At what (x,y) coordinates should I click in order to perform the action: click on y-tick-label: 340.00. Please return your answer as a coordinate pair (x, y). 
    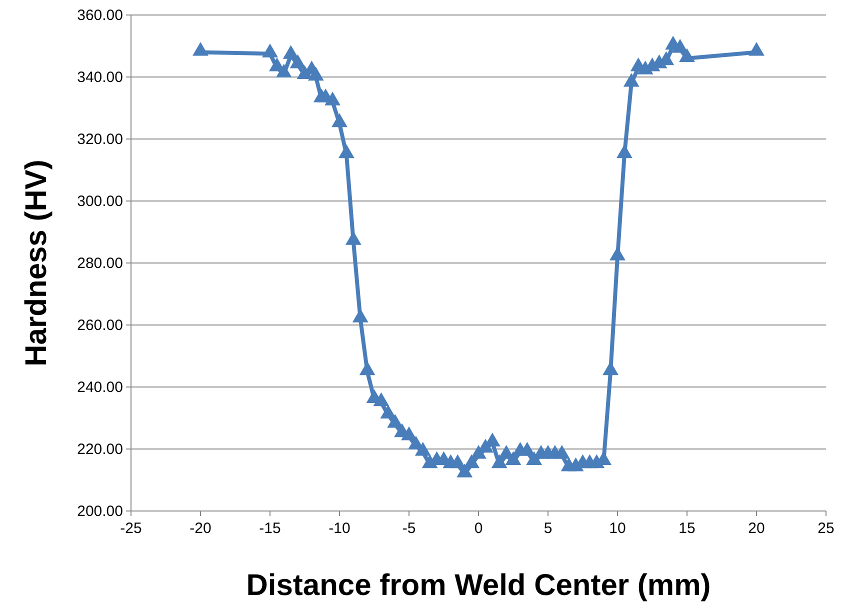
    Looking at the image, I should click on (100, 77).